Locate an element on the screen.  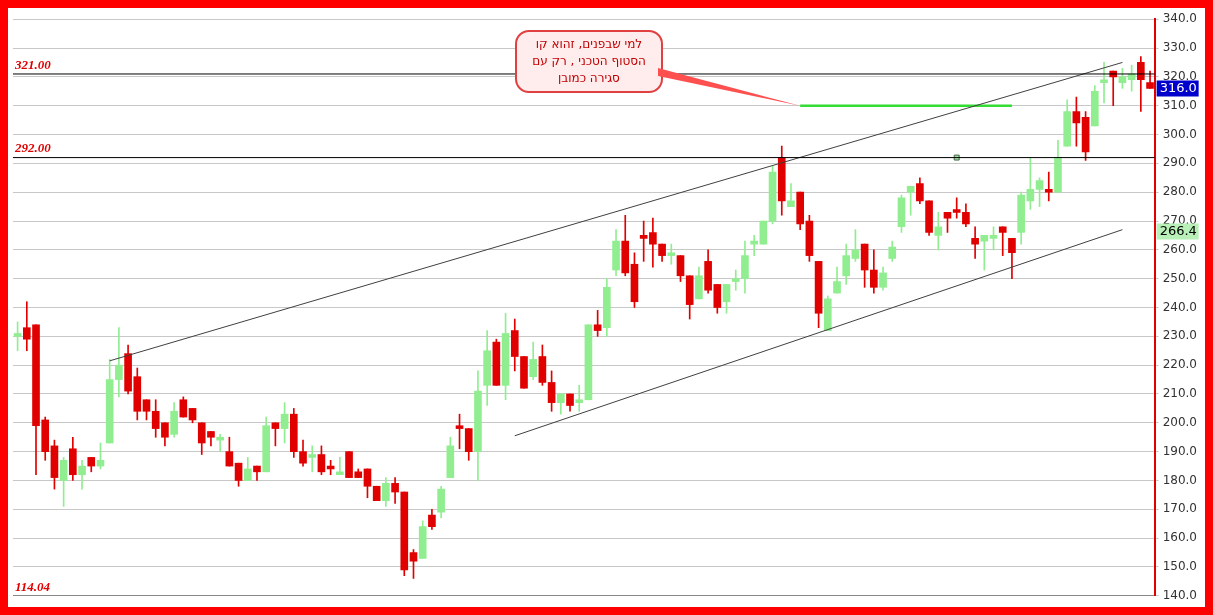
ref-line-label: 321.00 is located at coordinates (33, 64).